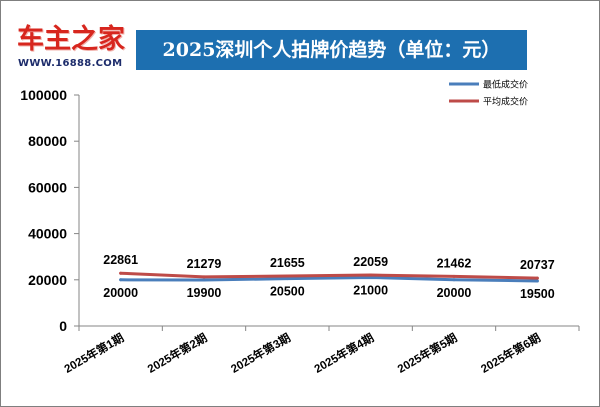  Describe the element at coordinates (287, 292) in the screenshot. I see `data-label: 20500` at that location.